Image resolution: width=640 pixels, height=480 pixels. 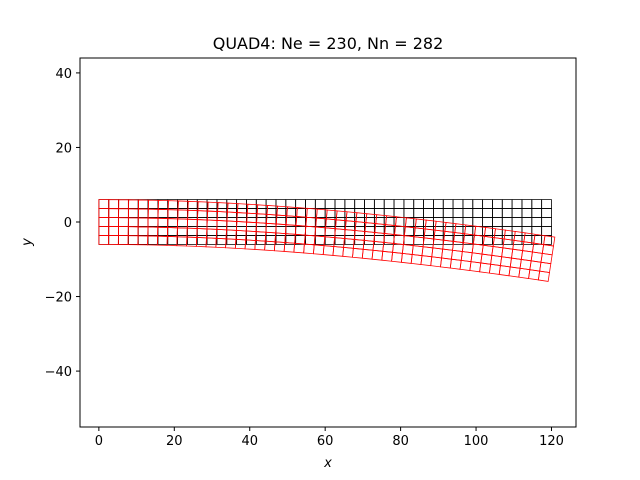 I want to click on chart-title: QUAD4: Ne = 230, Nn = 282, so click(x=328, y=43).